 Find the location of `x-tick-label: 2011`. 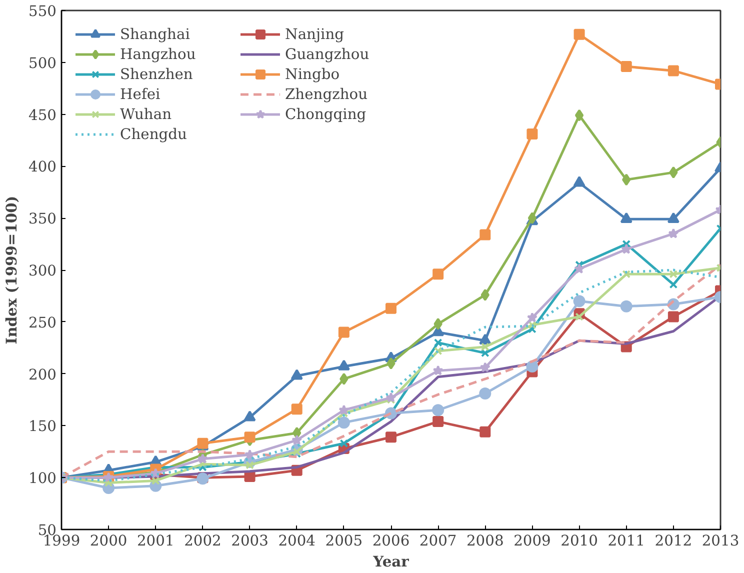

x-tick-label: 2011 is located at coordinates (627, 541).